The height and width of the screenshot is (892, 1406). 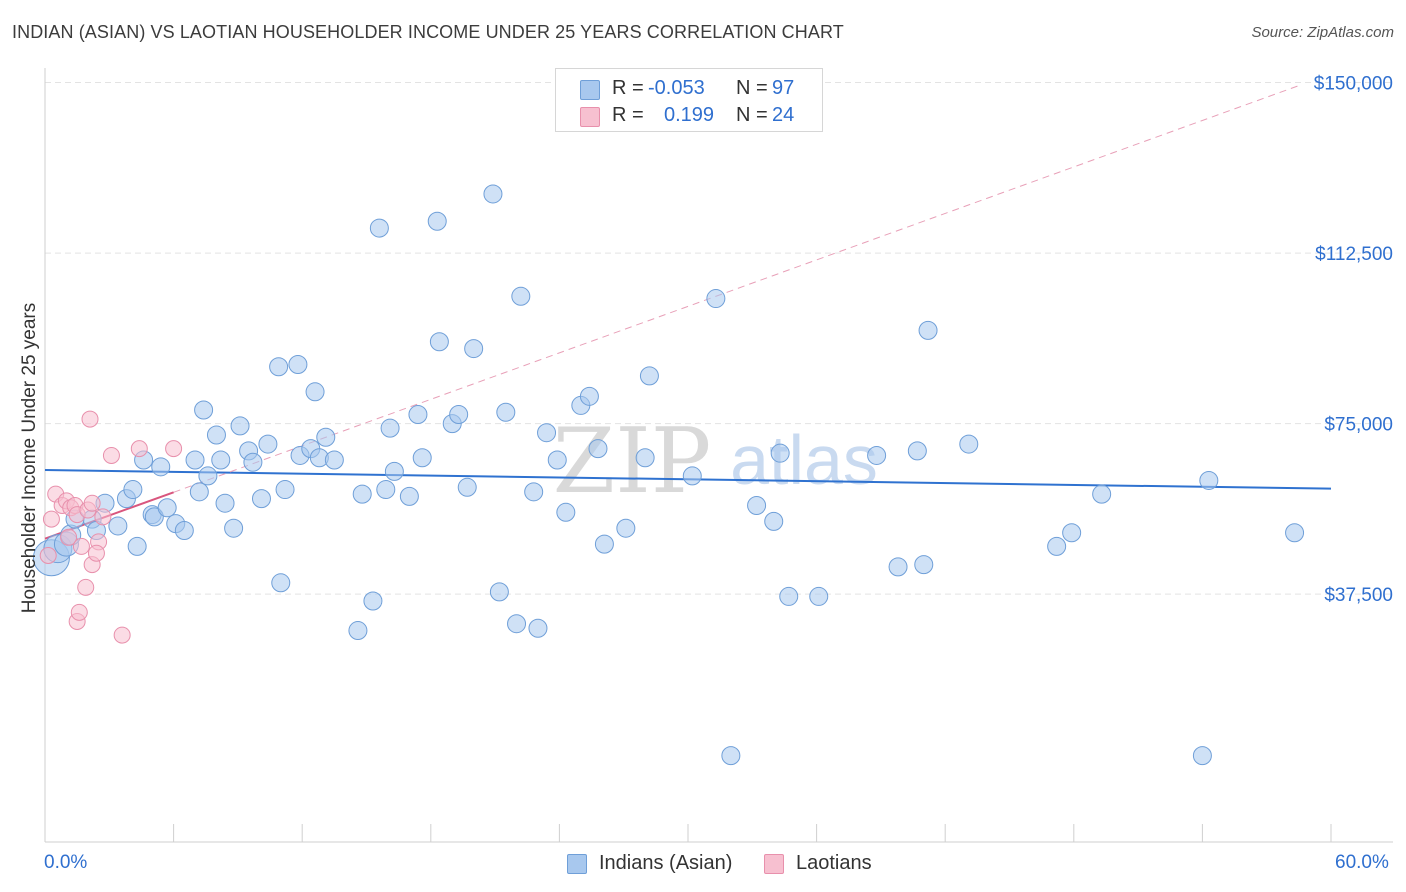 I want to click on bottom-legend-swatch-laotians, so click(x=774, y=864).